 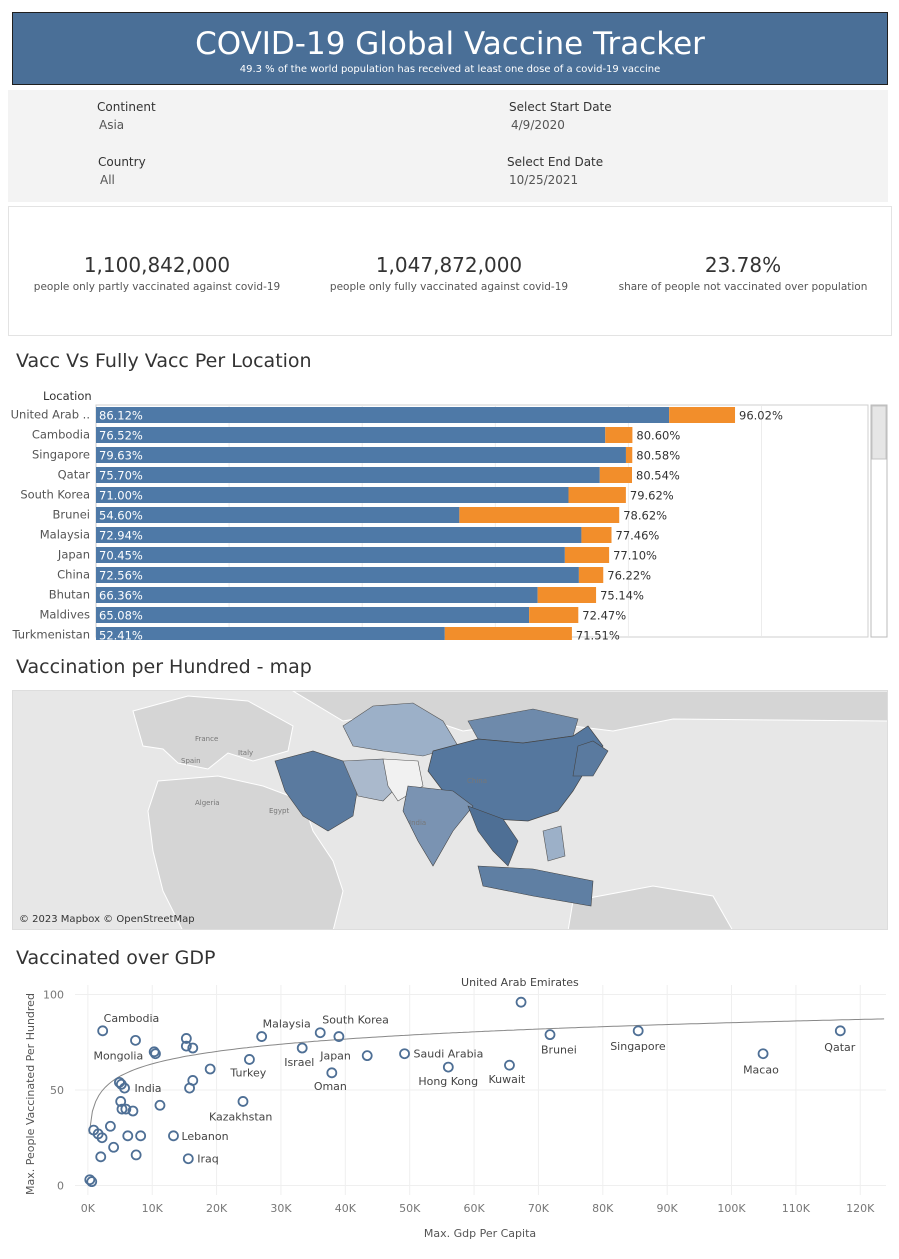 What do you see at coordinates (240, 1110) in the screenshot?
I see `scatter-point: Kazakhstan` at bounding box center [240, 1110].